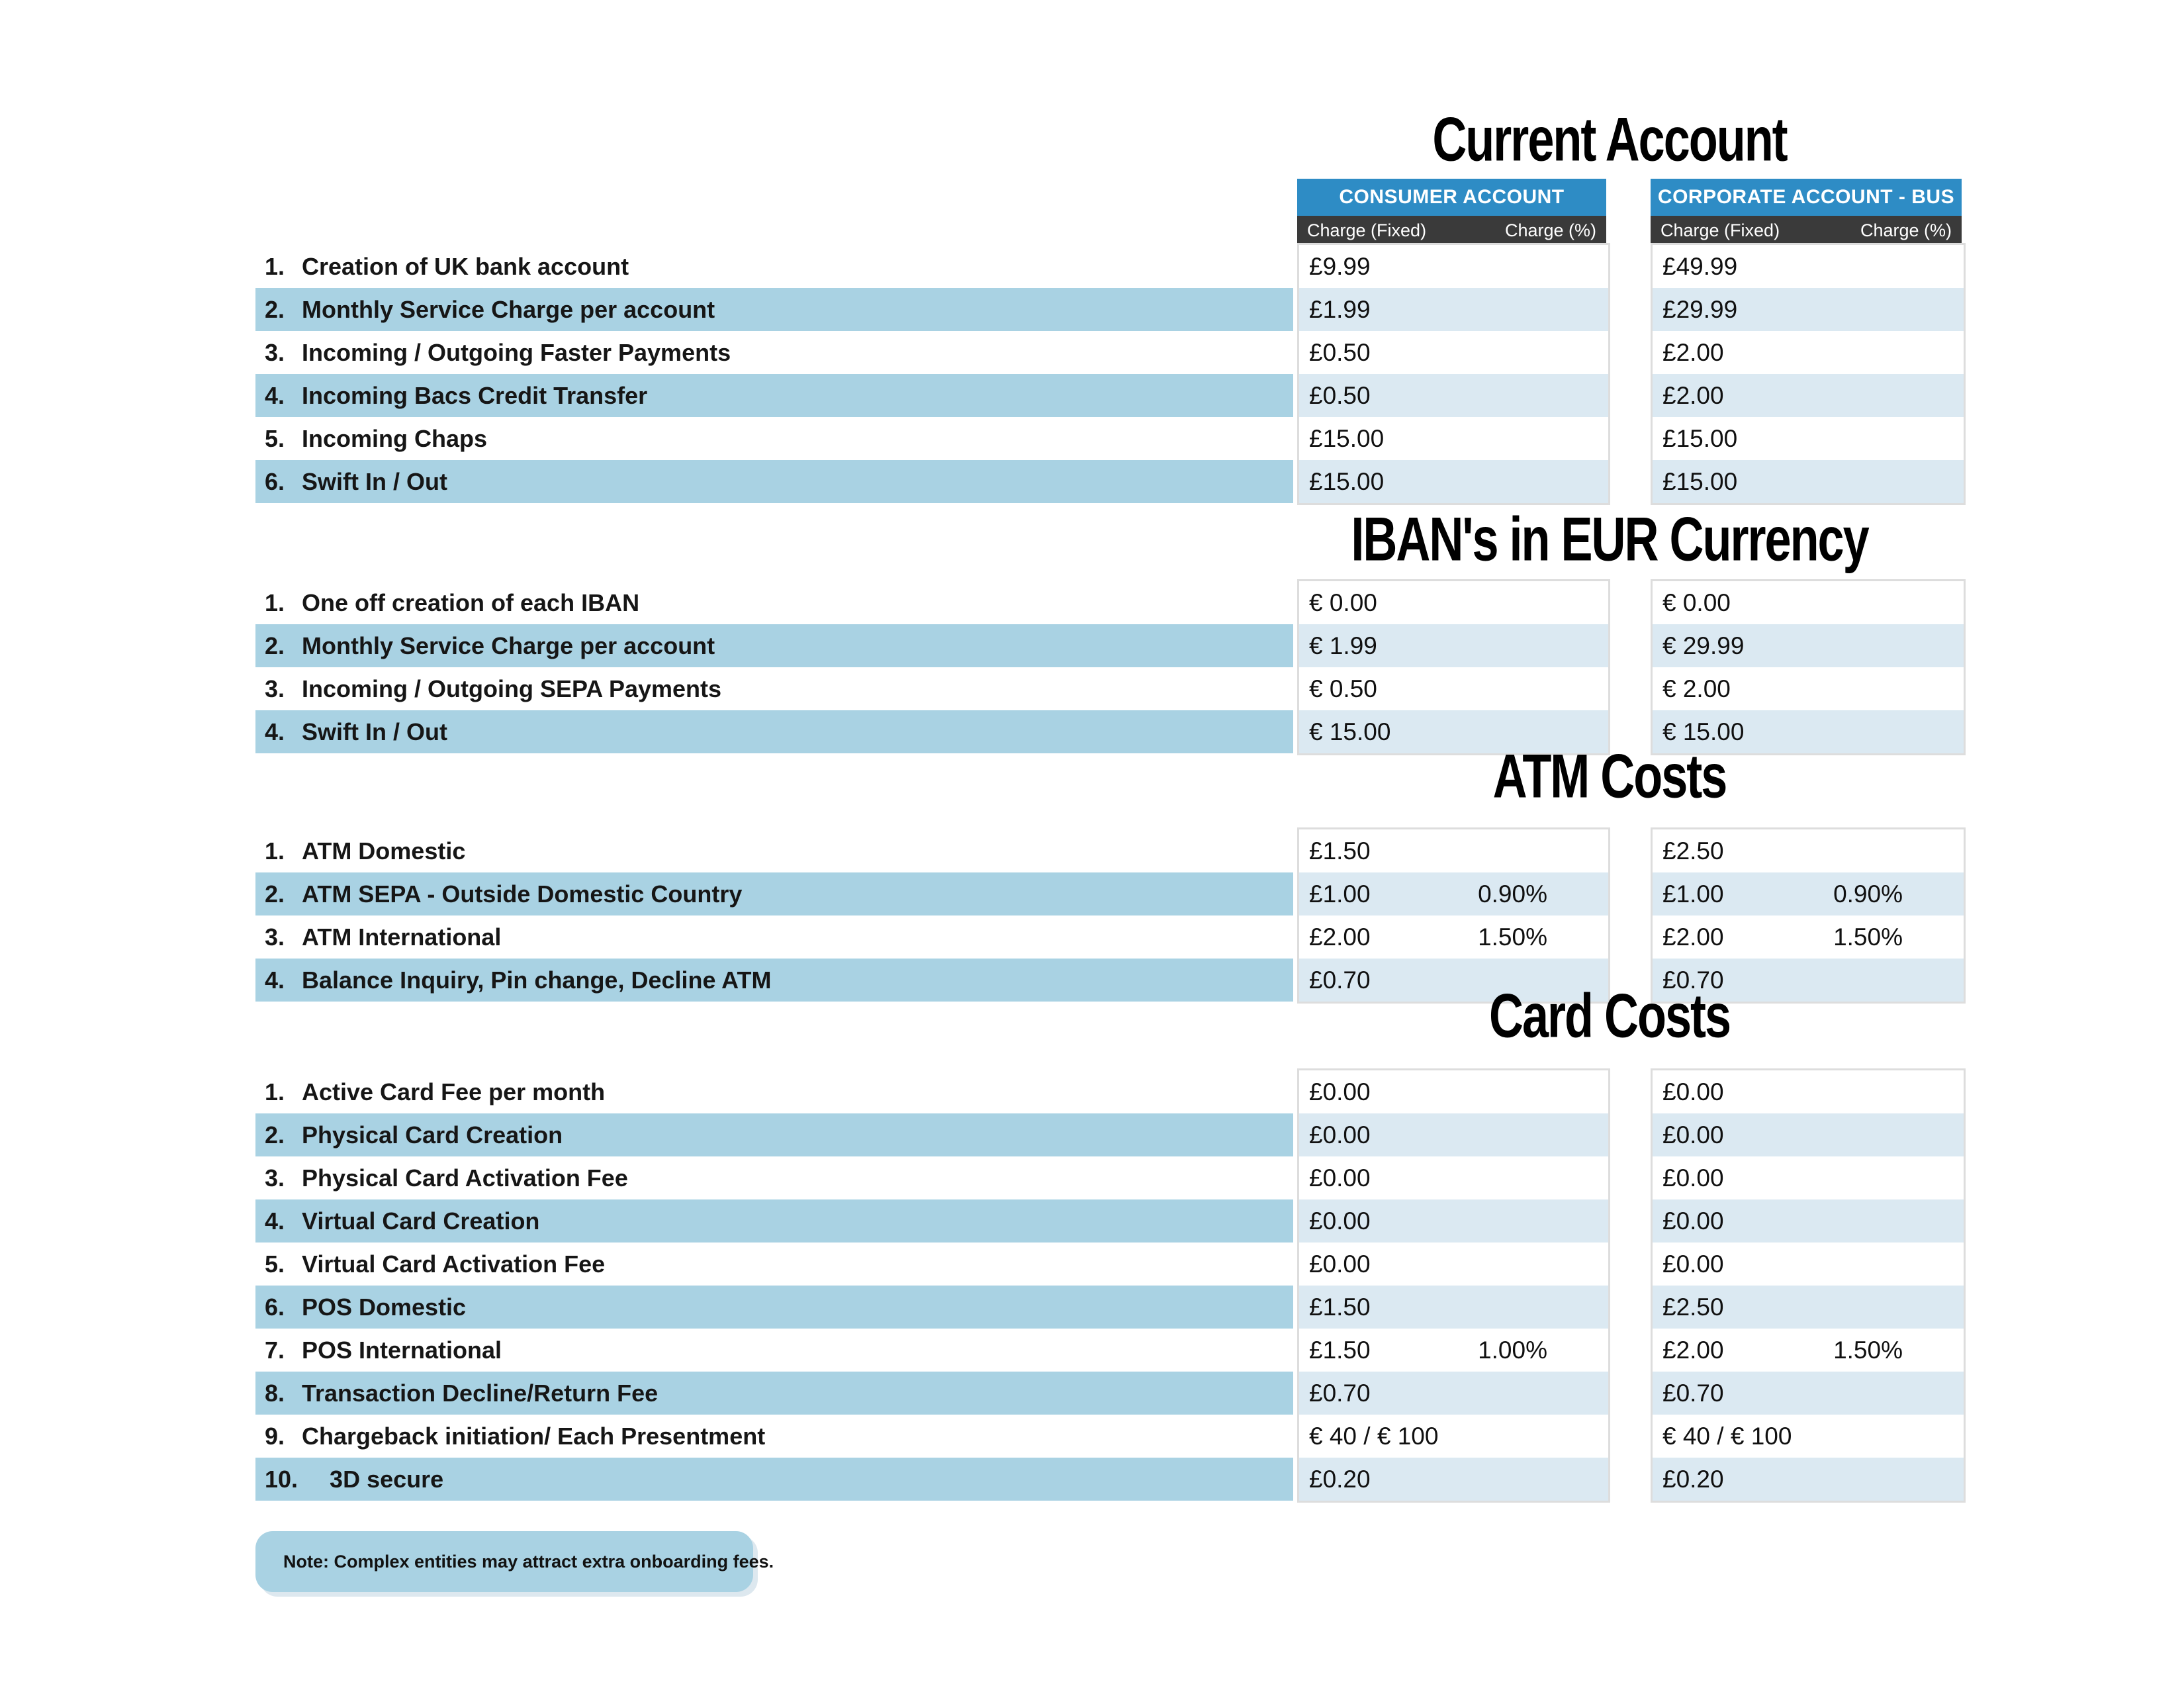 Image resolution: width=2184 pixels, height=1688 pixels. What do you see at coordinates (1809, 1307) in the screenshot?
I see `corporate-value-cell: £2.50` at bounding box center [1809, 1307].